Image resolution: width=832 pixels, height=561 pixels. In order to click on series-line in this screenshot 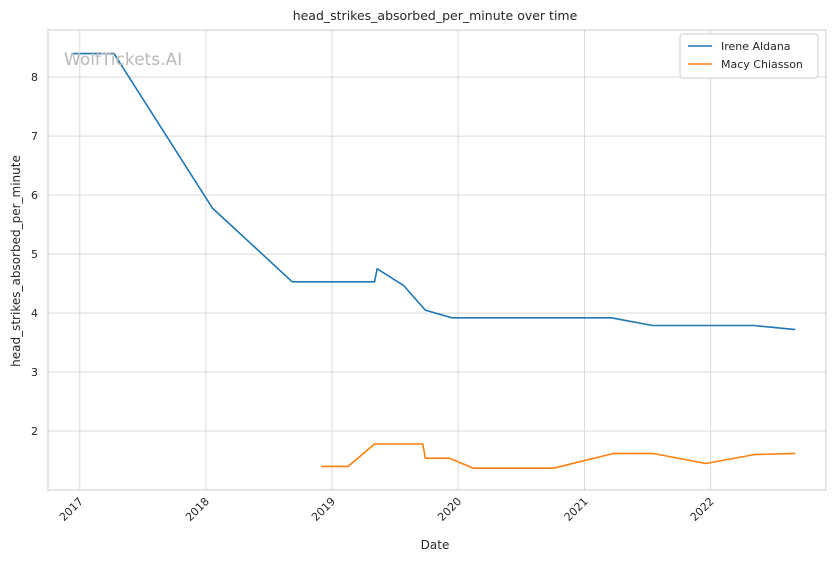, I will do `click(558, 456)`.